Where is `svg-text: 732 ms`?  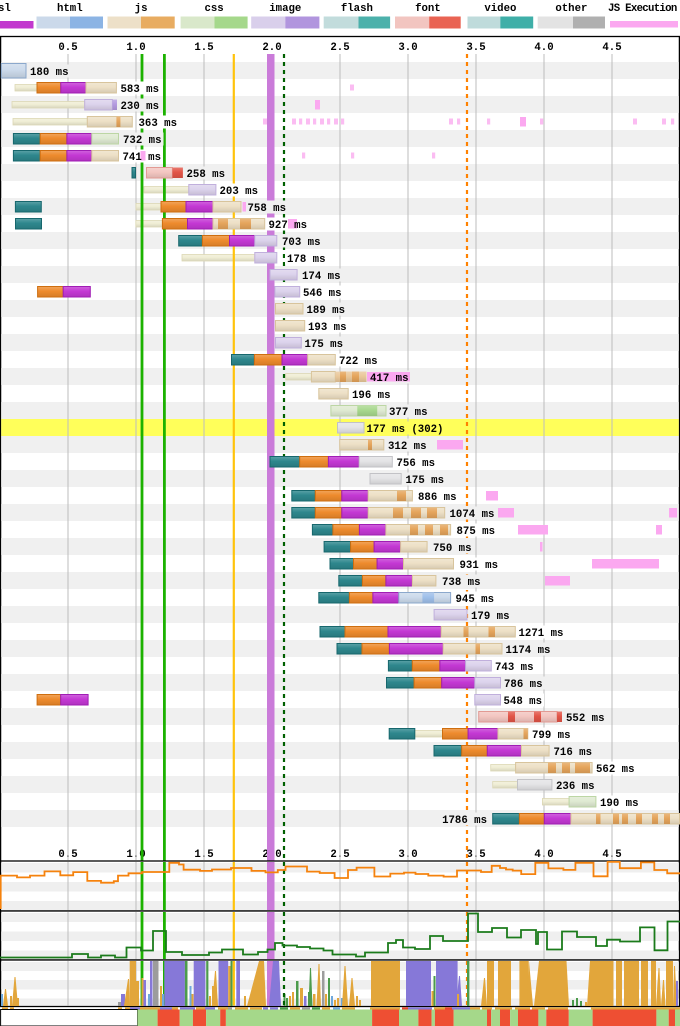
svg-text: 732 ms is located at coordinates (142, 141).